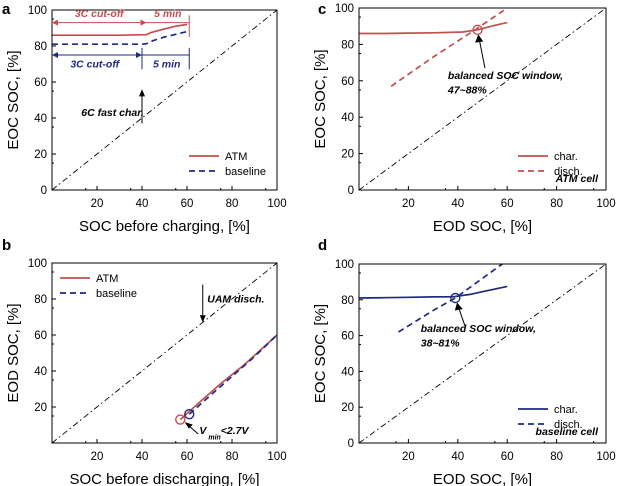 This screenshot has height=486, width=622. Describe the element at coordinates (235, 431) in the screenshot. I see `annotation-label: <2.7V` at that location.